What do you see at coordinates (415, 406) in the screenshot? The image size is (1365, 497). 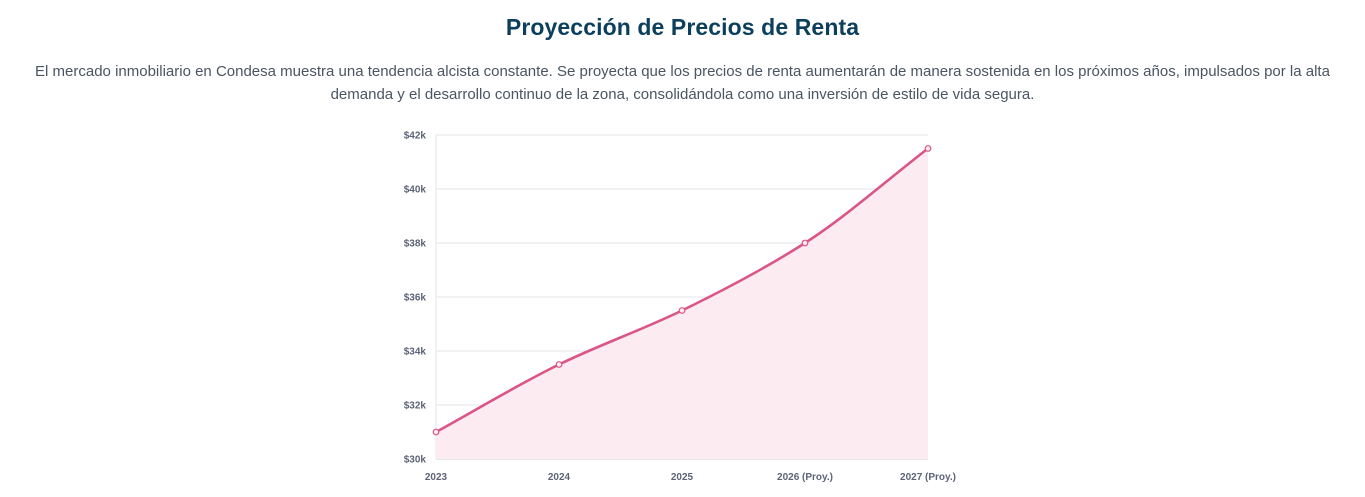 I see `y-tick-label: $32k` at bounding box center [415, 406].